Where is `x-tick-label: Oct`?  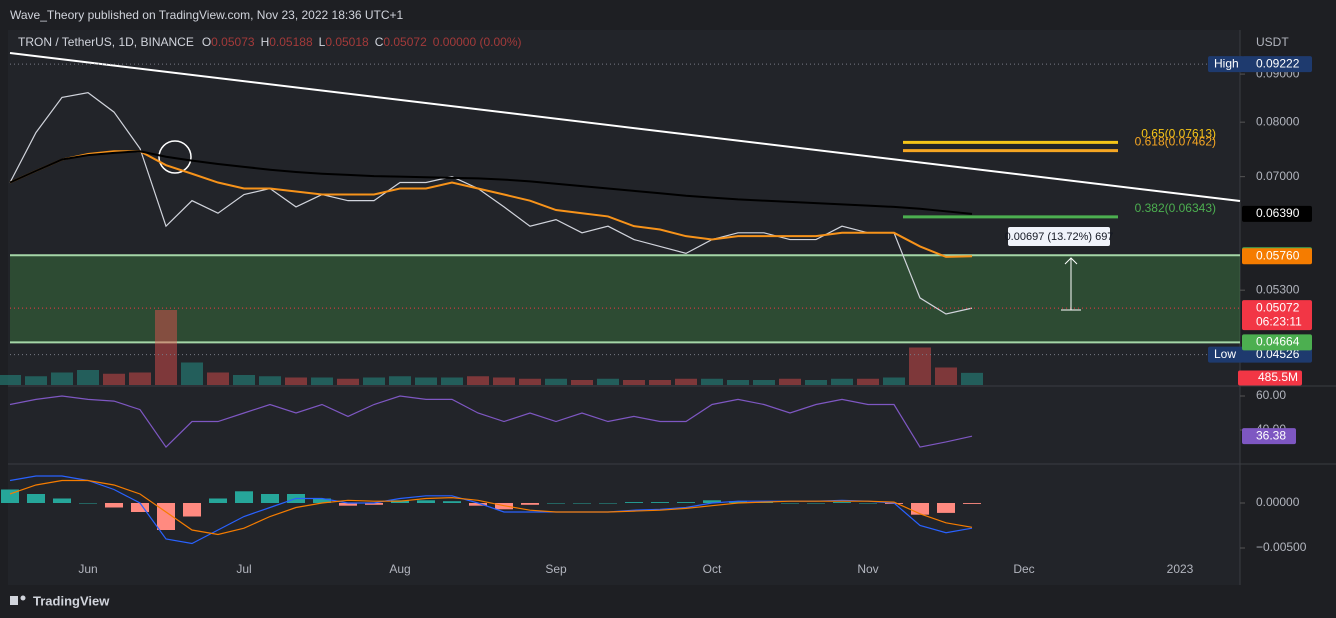
x-tick-label: Oct is located at coordinates (712, 569).